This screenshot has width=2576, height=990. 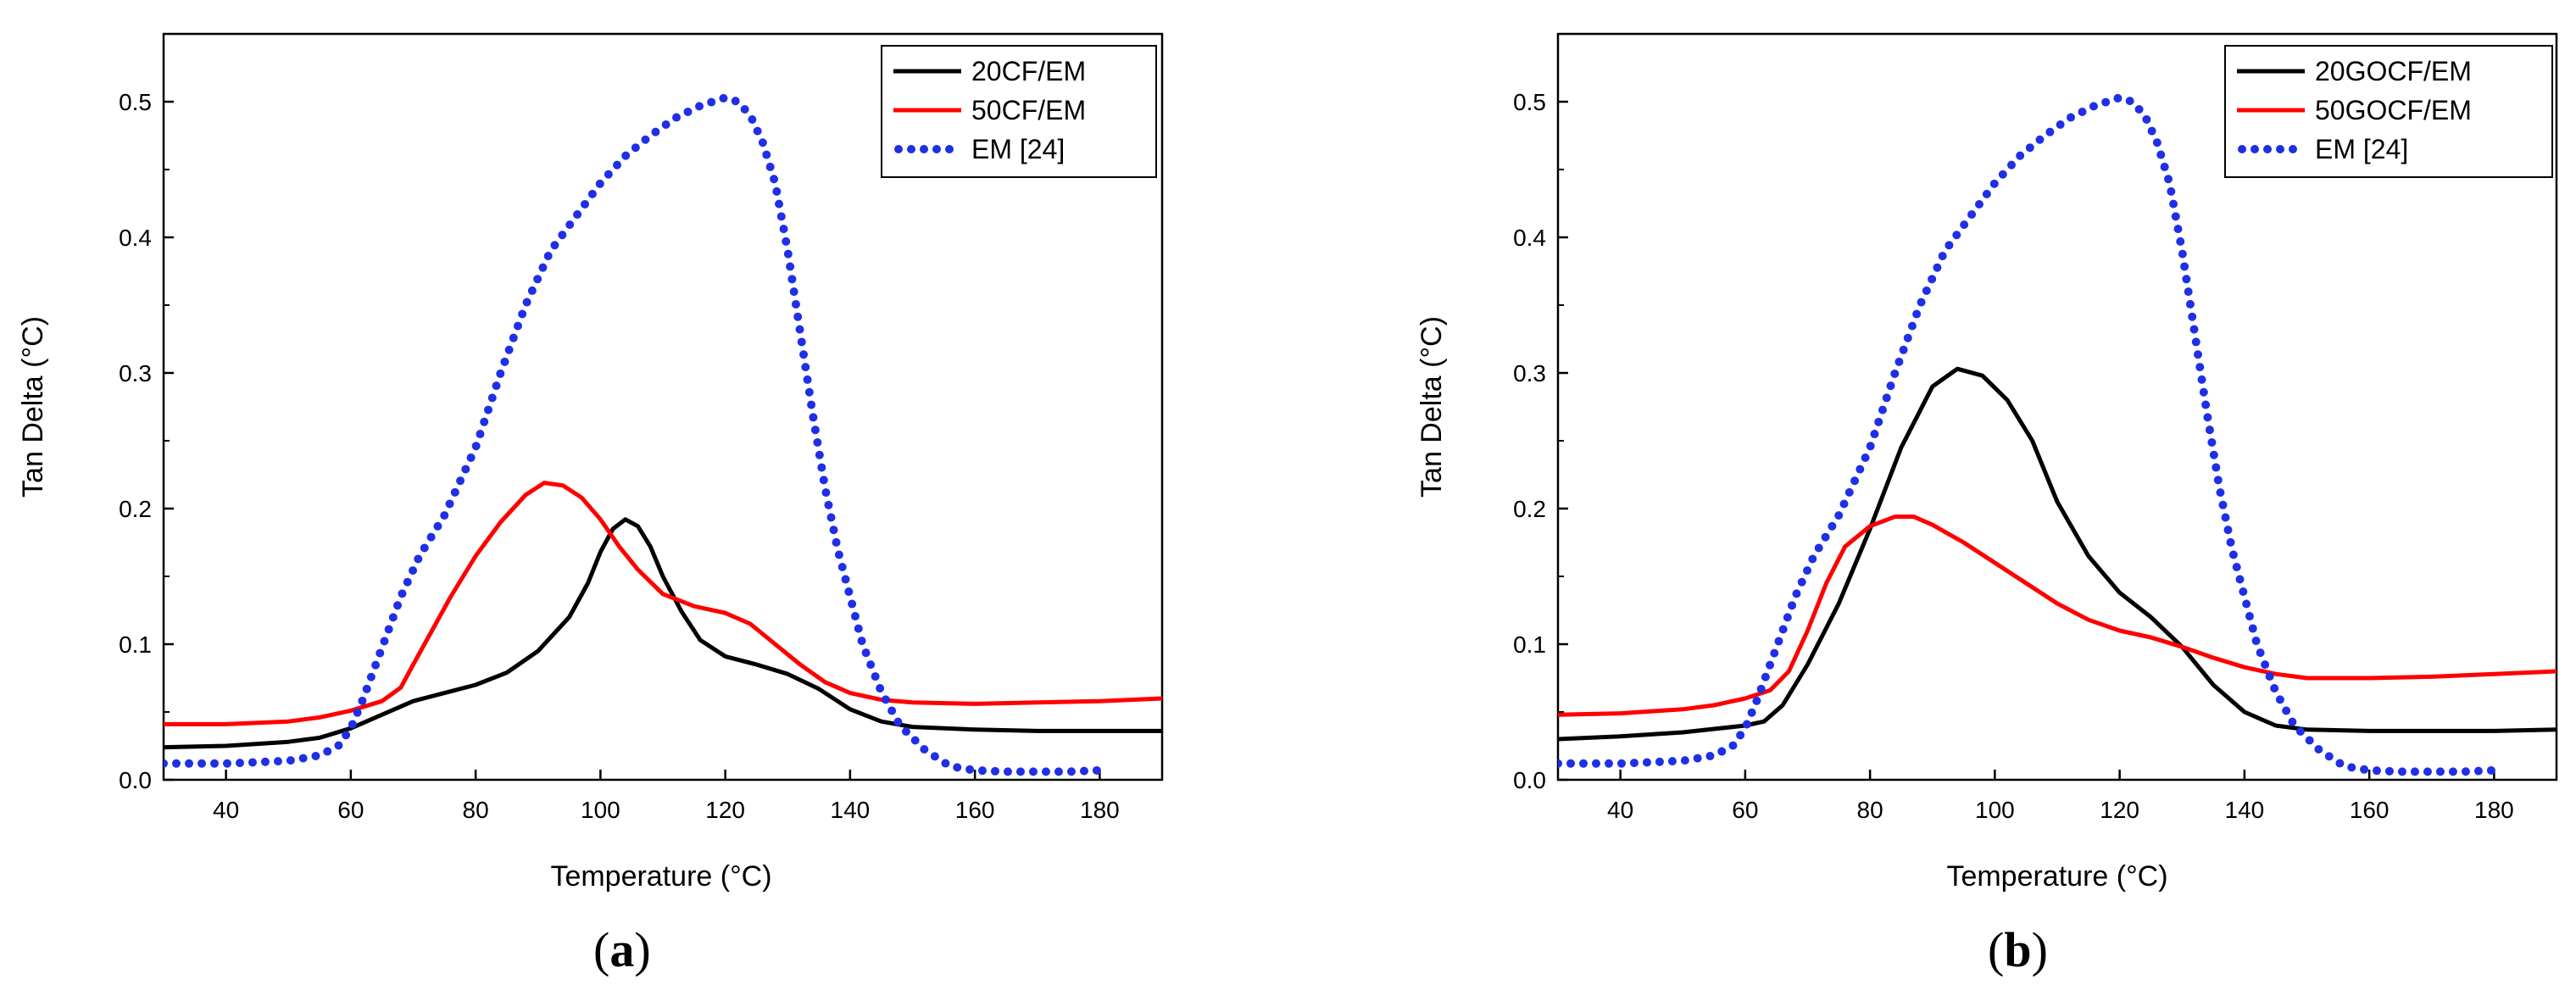 I want to click on panel-label: (a), so click(x=622, y=949).